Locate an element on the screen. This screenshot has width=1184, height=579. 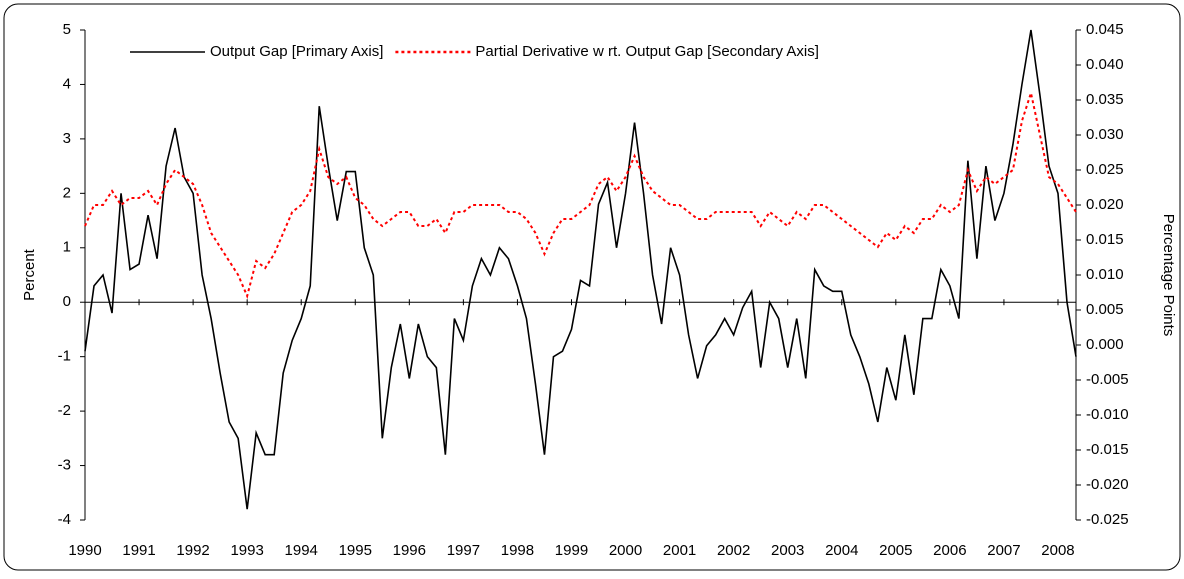
x-tick-label: 2005 is located at coordinates (895, 550).